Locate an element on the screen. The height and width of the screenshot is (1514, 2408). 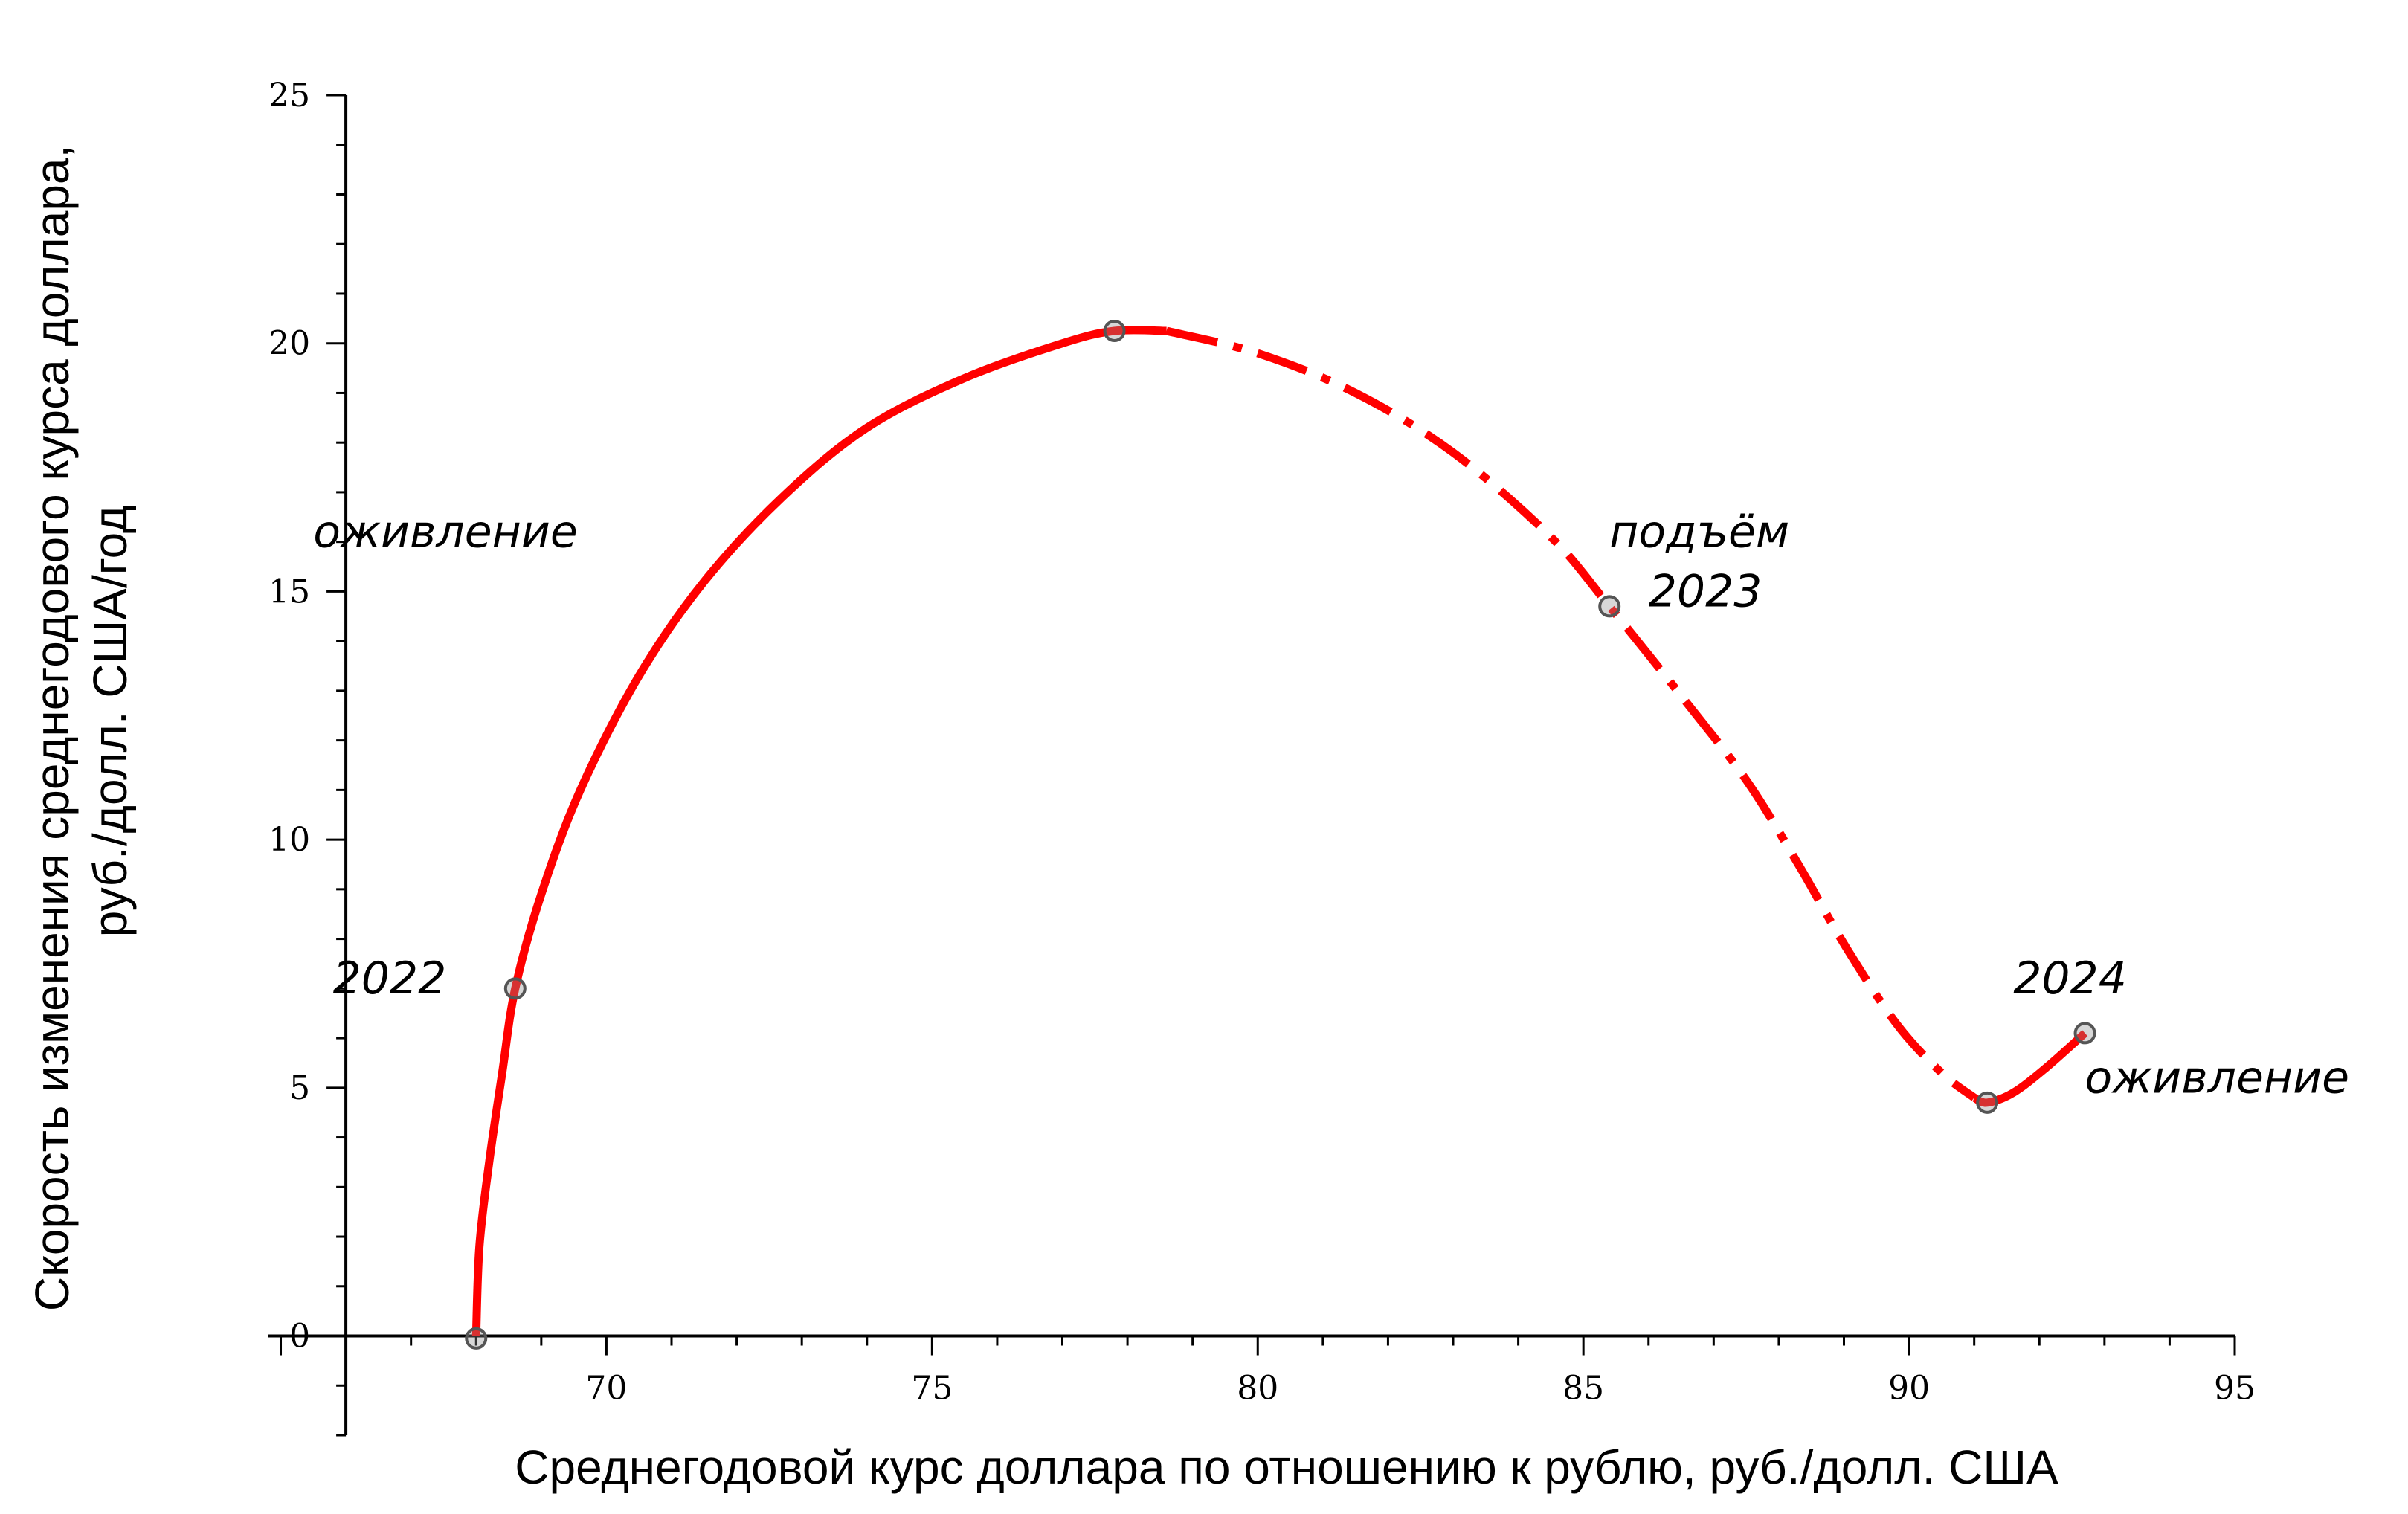
x-tick-label: 85 is located at coordinates (1583, 1389).